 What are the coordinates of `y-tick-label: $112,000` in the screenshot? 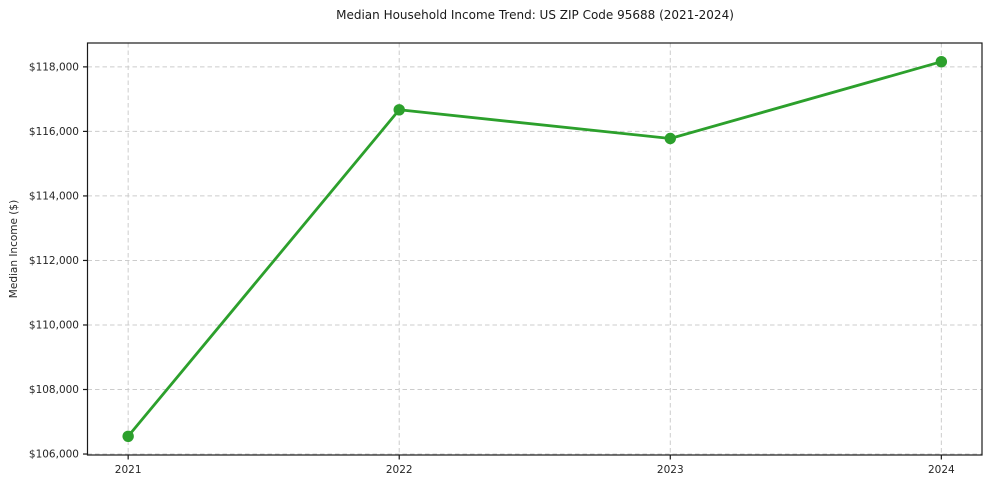 It's located at (54, 261).